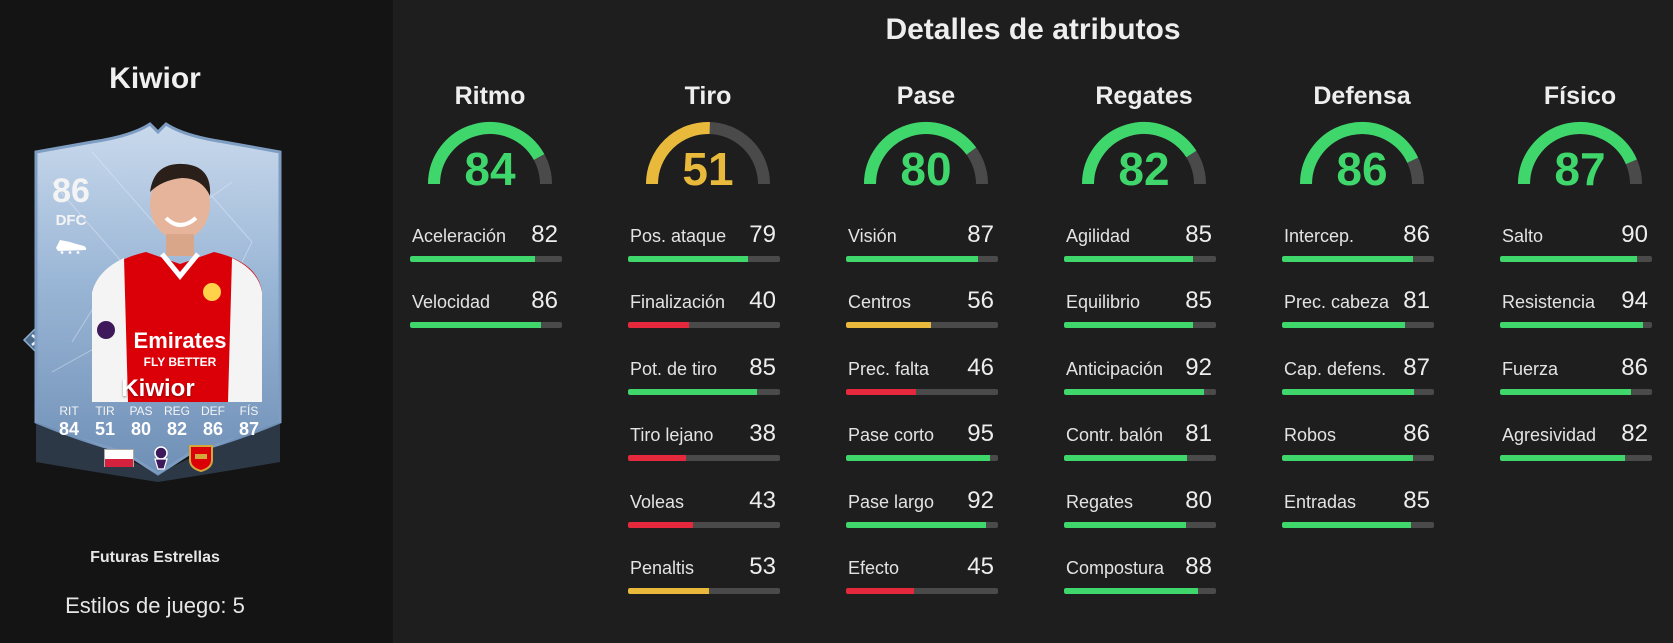 Image resolution: width=1673 pixels, height=643 pixels. I want to click on attribute-row: Pos. ataque 79, so click(708, 255).